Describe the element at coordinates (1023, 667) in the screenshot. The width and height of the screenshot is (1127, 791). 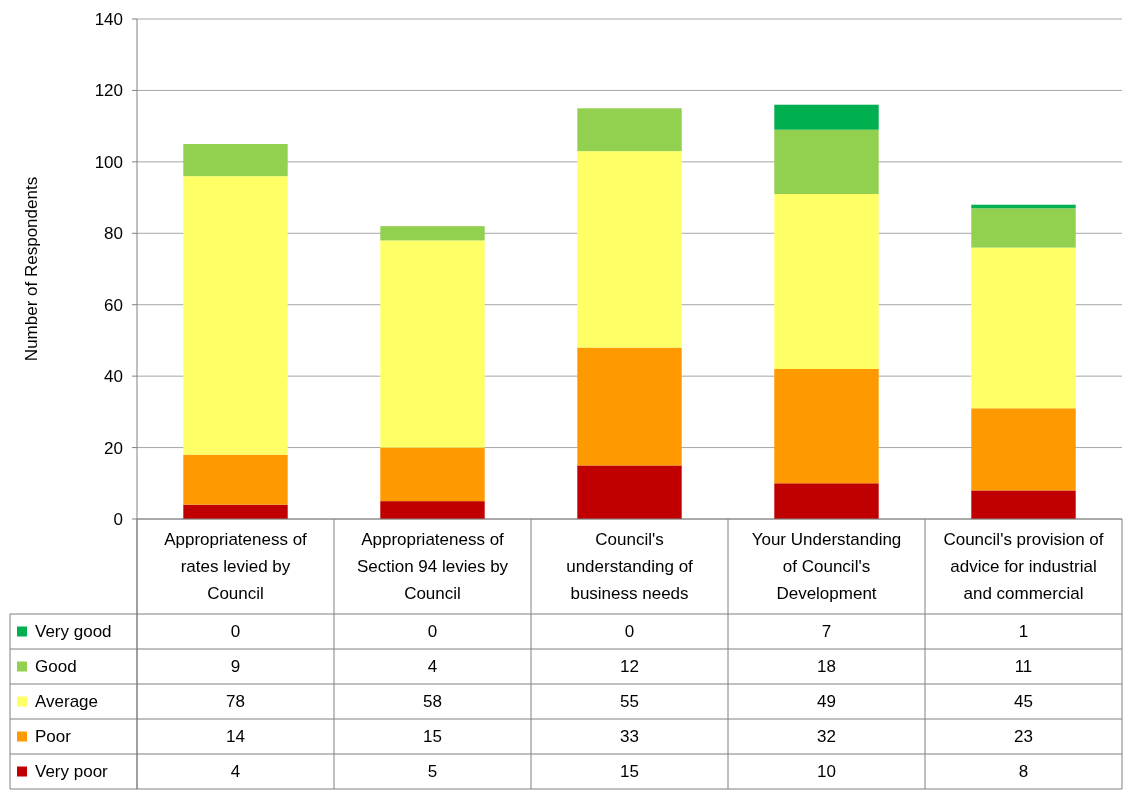
I see `data-label: 11` at that location.